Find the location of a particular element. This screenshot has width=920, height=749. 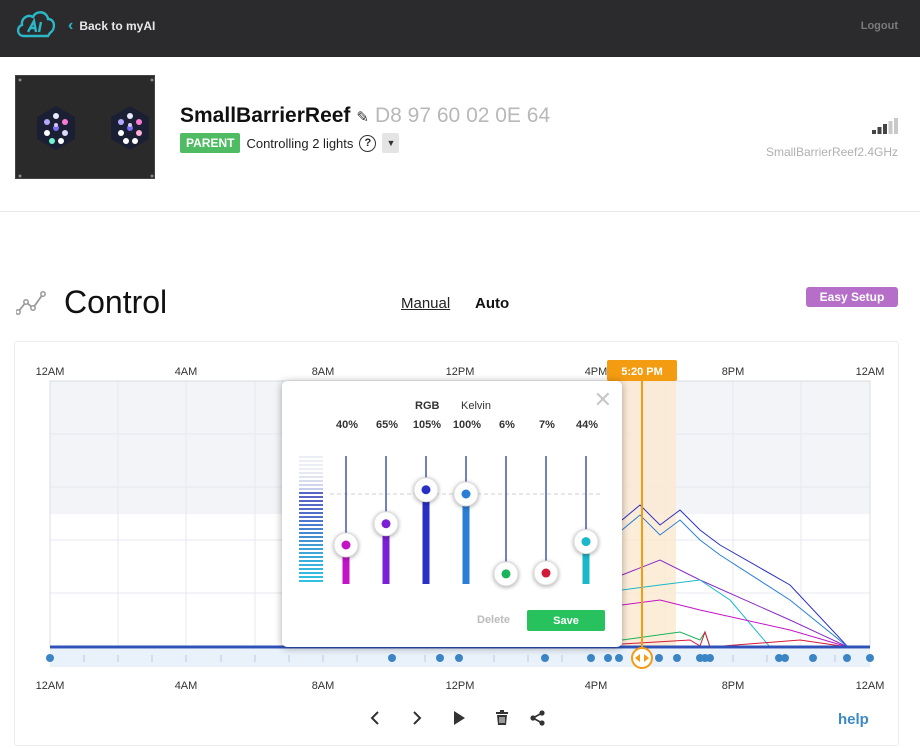

parent-badge: PARENT is located at coordinates (210, 143).